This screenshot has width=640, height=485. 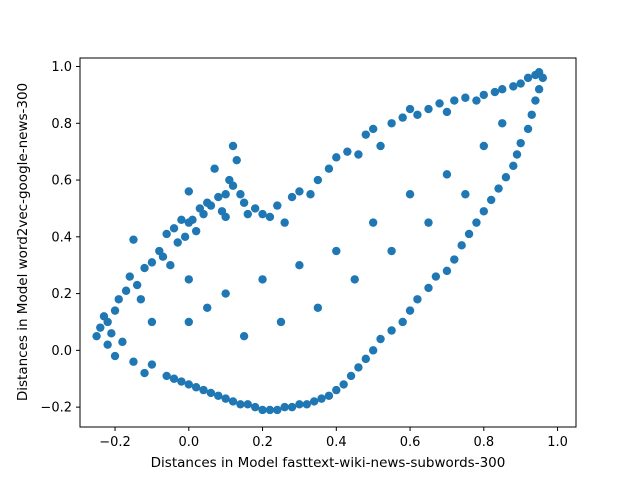 I want to click on x-tick-label: 0.6, so click(x=410, y=442).